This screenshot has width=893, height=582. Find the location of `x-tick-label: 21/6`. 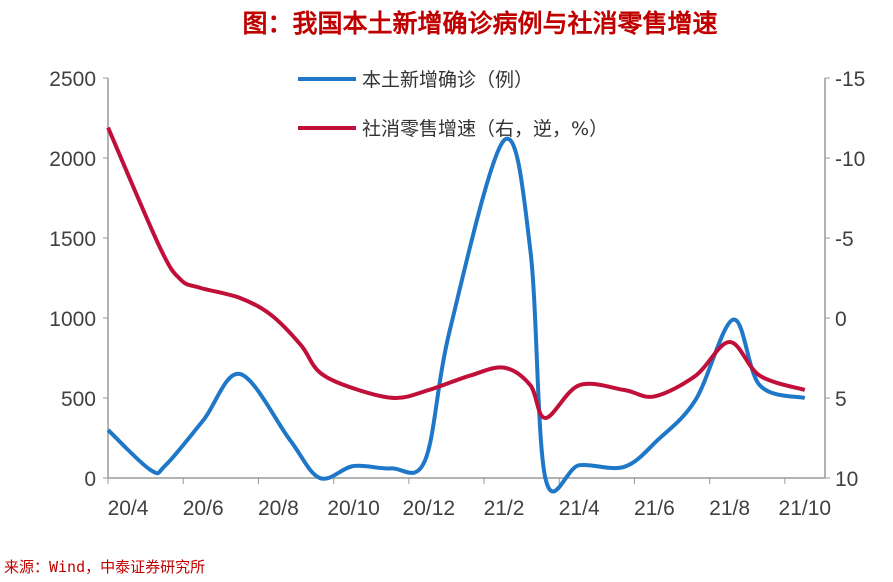

x-tick-label: 21/6 is located at coordinates (654, 508).